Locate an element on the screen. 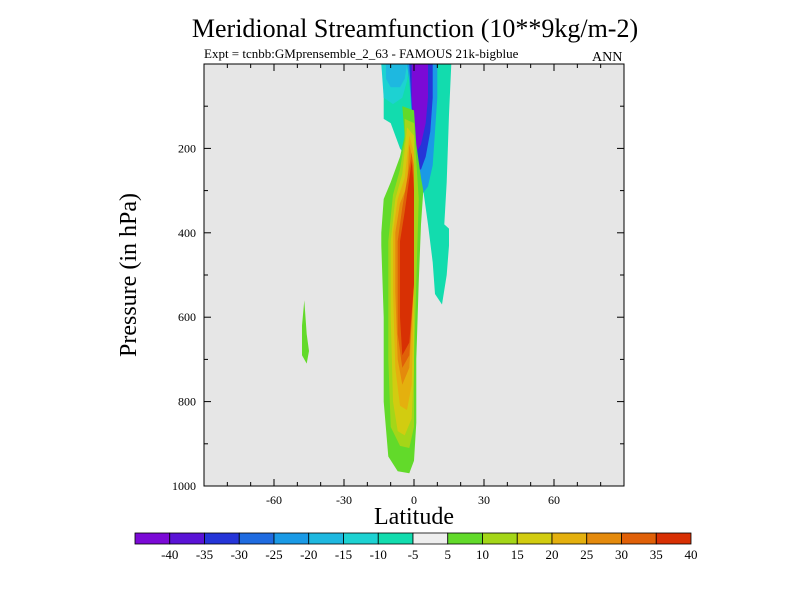 The height and width of the screenshot is (600, 800). y-tick-label: 400 is located at coordinates (187, 233).